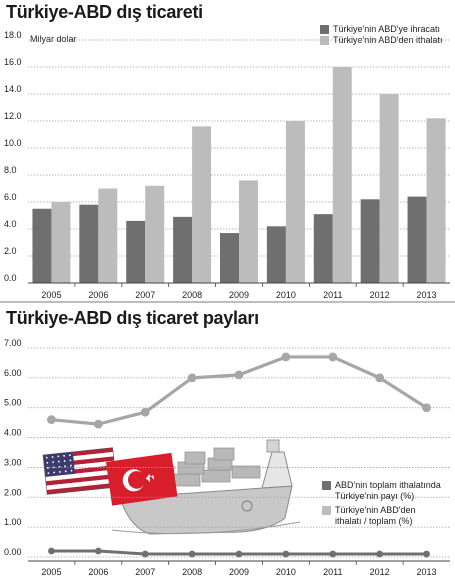 The height and width of the screenshot is (585, 455). Describe the element at coordinates (53, 39) in the screenshot. I see `chart1-y-unit: Milyar dolar` at that location.